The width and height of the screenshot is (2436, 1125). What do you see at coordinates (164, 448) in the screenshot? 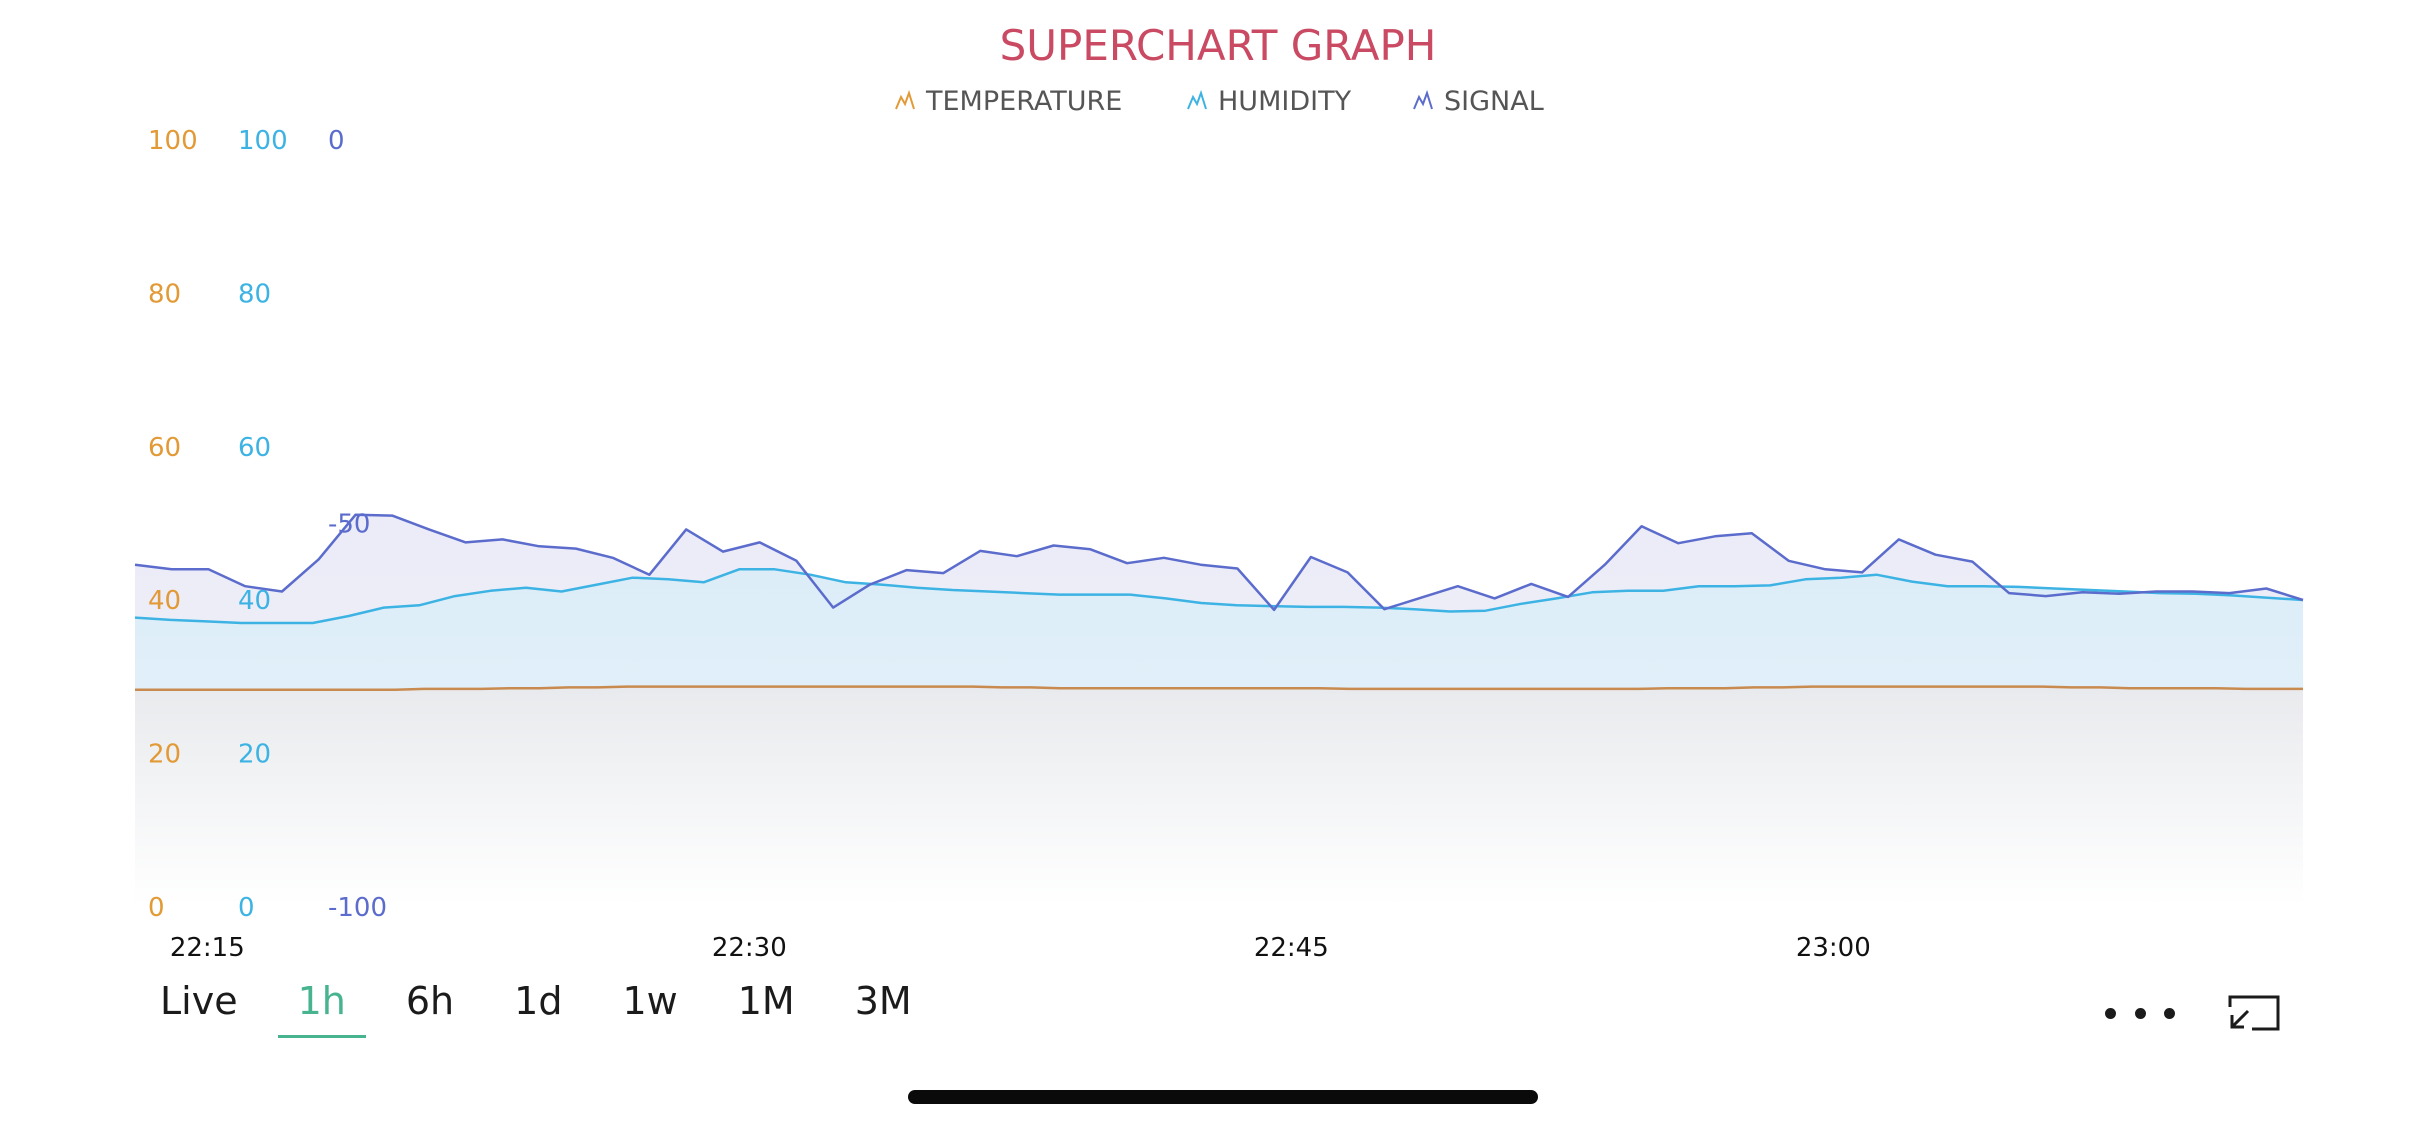
I see `temperature-axis-tick: 60` at bounding box center [164, 448].